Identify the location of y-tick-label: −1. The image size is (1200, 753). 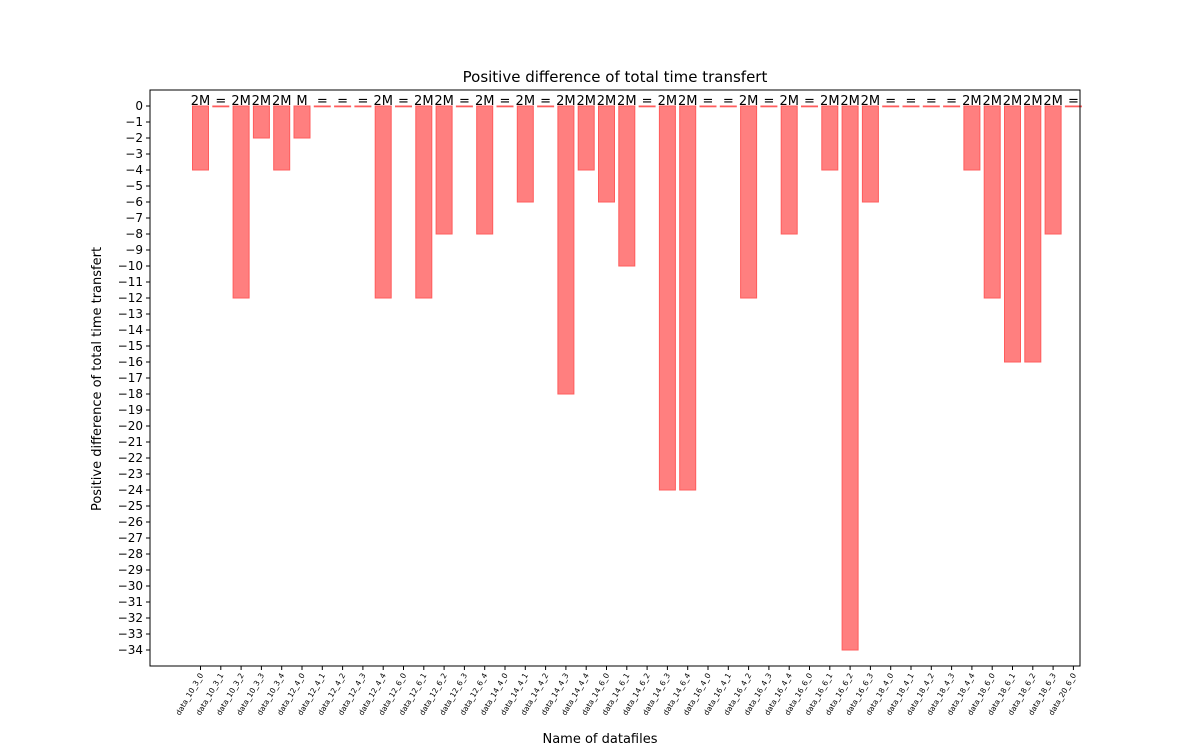
(134, 122).